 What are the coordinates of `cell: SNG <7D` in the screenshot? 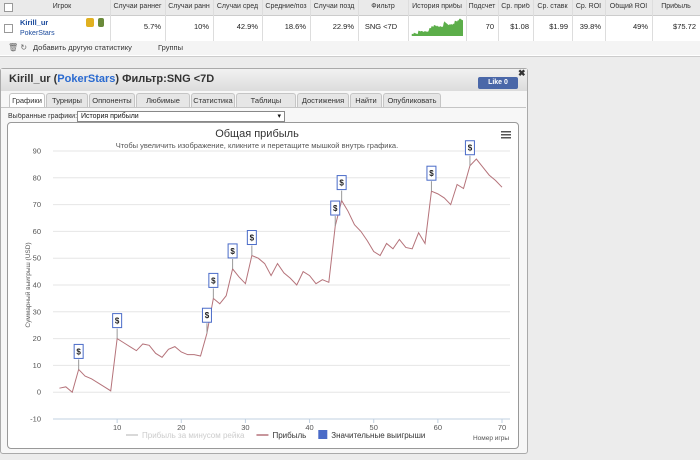 It's located at (381, 26).